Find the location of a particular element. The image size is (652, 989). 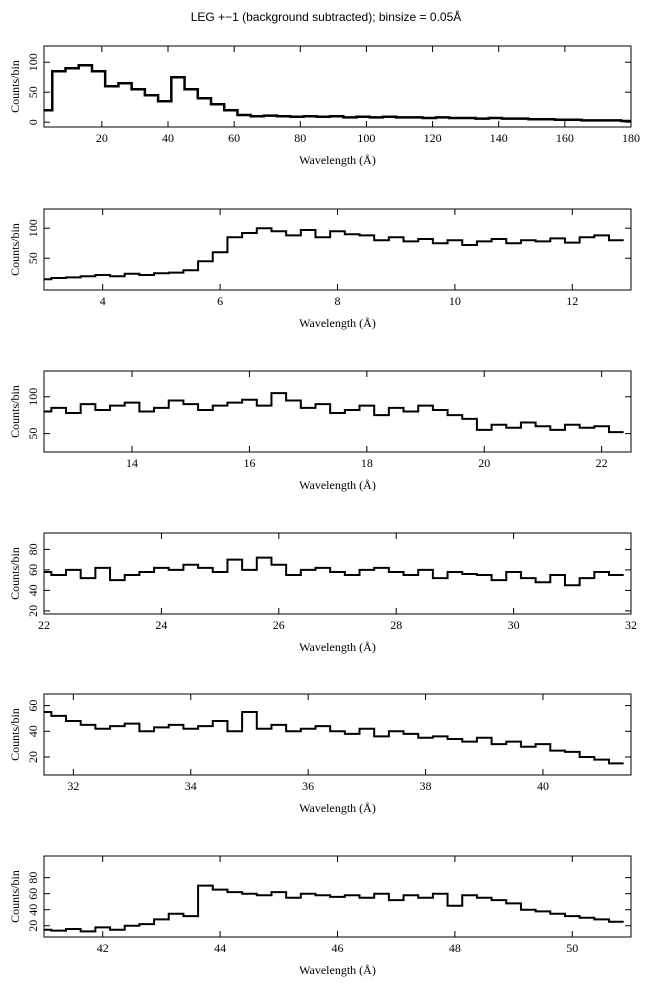

x-tick-label: 44 is located at coordinates (220, 948).